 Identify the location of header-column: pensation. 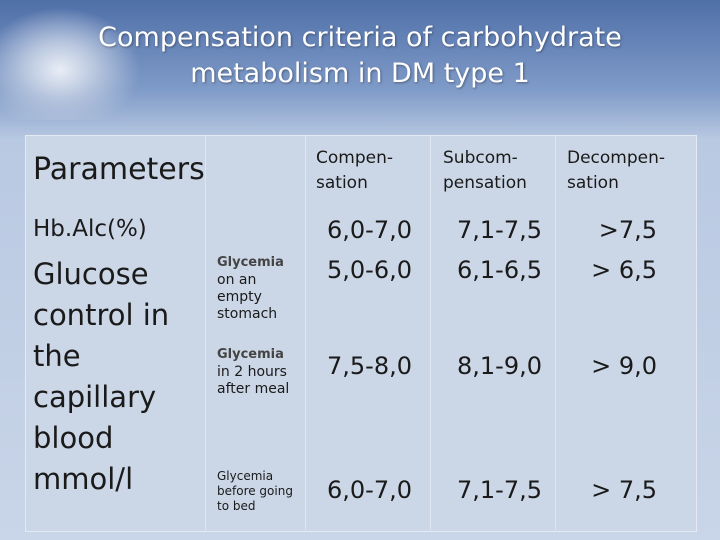
(485, 183).